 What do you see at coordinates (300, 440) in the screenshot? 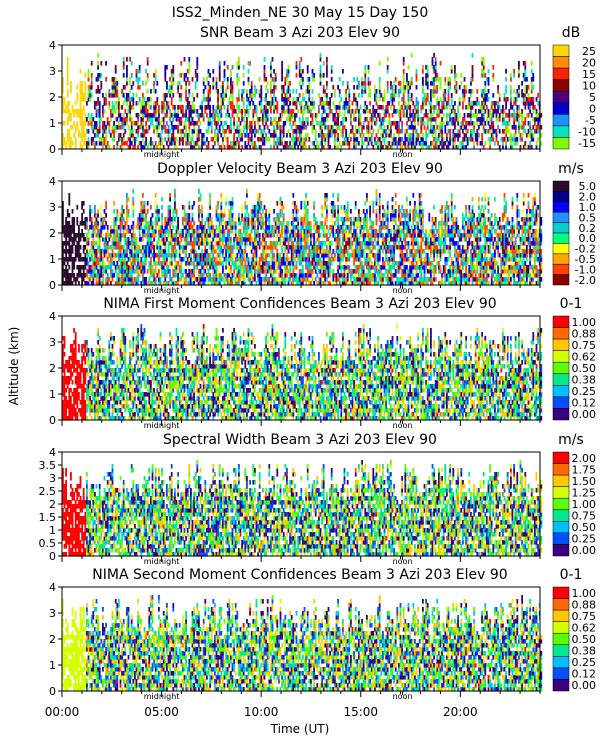
I see `panel-title: Spectral Width Beam 3 Azi 203 Elev 90` at bounding box center [300, 440].